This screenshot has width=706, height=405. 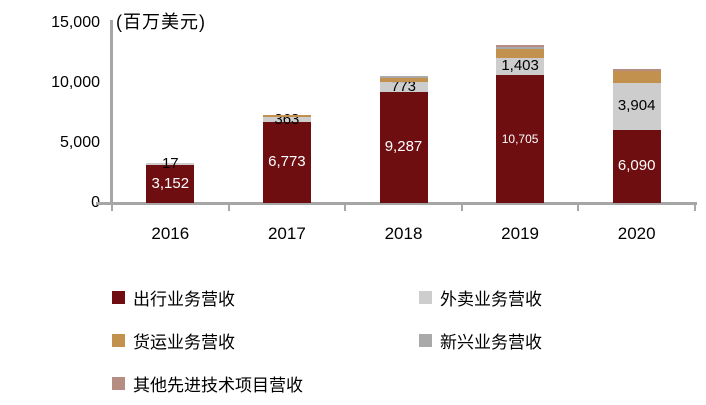 I want to click on bar-data-label: 363, so click(x=287, y=119).